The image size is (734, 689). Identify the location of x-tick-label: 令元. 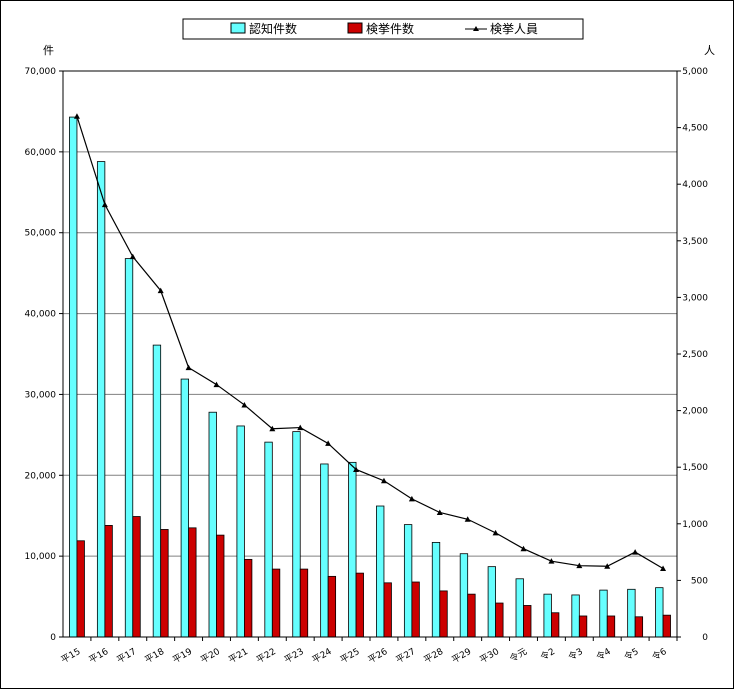
(518, 654).